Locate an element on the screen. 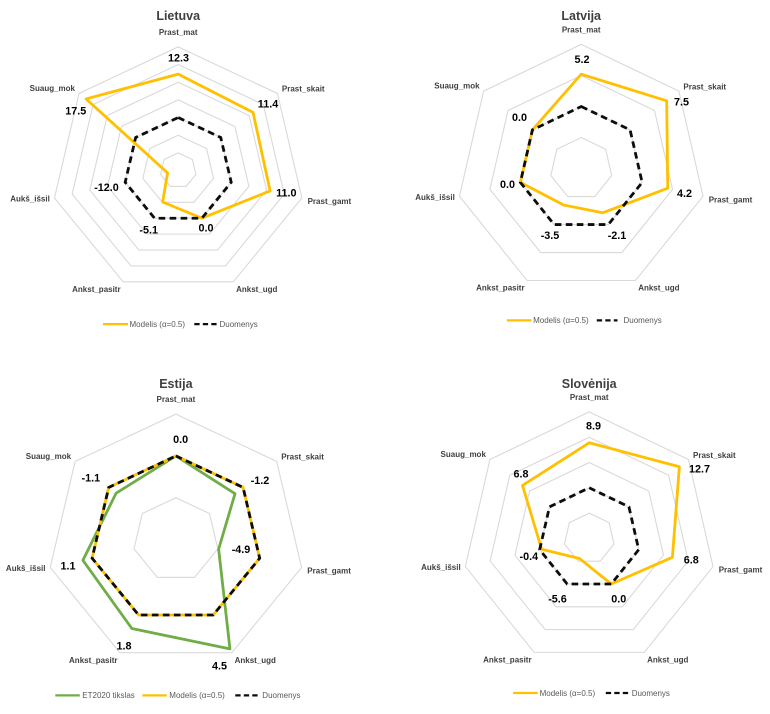 The height and width of the screenshot is (714, 770). svg-text: -12.0 is located at coordinates (106, 188).